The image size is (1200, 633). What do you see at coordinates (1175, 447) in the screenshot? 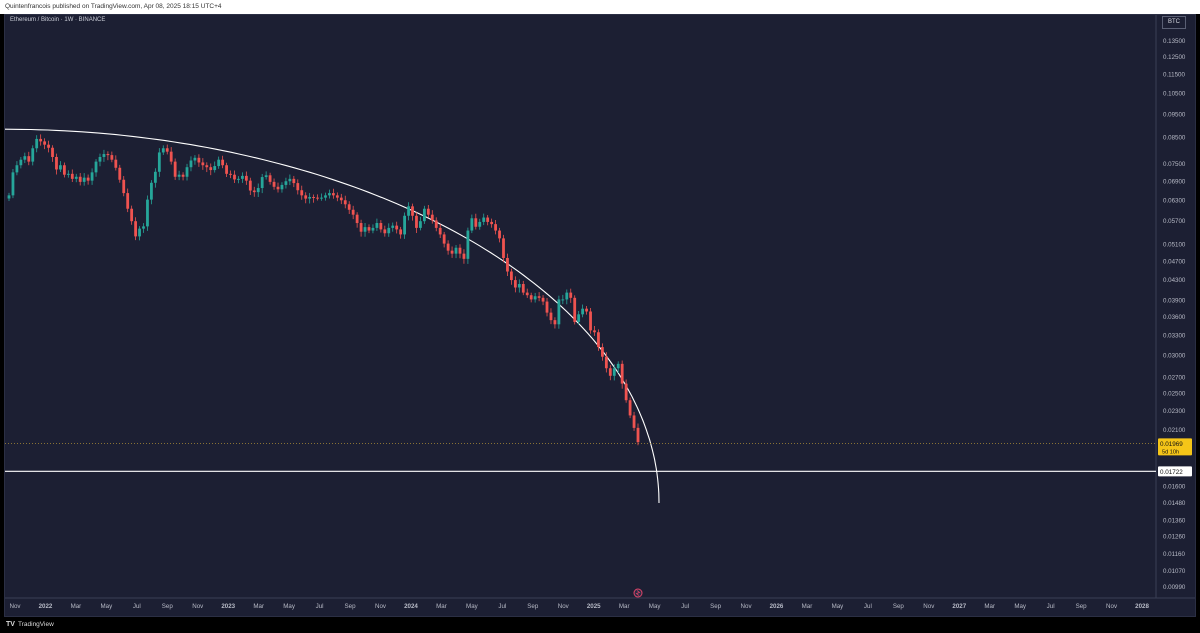
I see `current-price-label-bg` at bounding box center [1175, 447].